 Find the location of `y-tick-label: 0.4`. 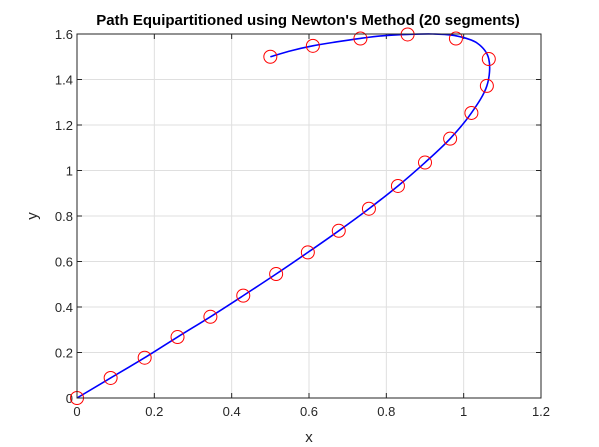

y-tick-label: 0.4 is located at coordinates (64, 307).